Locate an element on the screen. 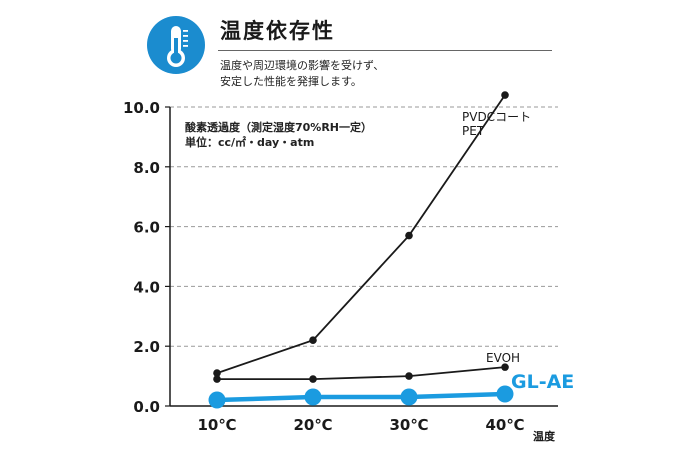 Image resolution: width=699 pixels, height=450 pixels. series-label: PVDCコート PET is located at coordinates (496, 124).